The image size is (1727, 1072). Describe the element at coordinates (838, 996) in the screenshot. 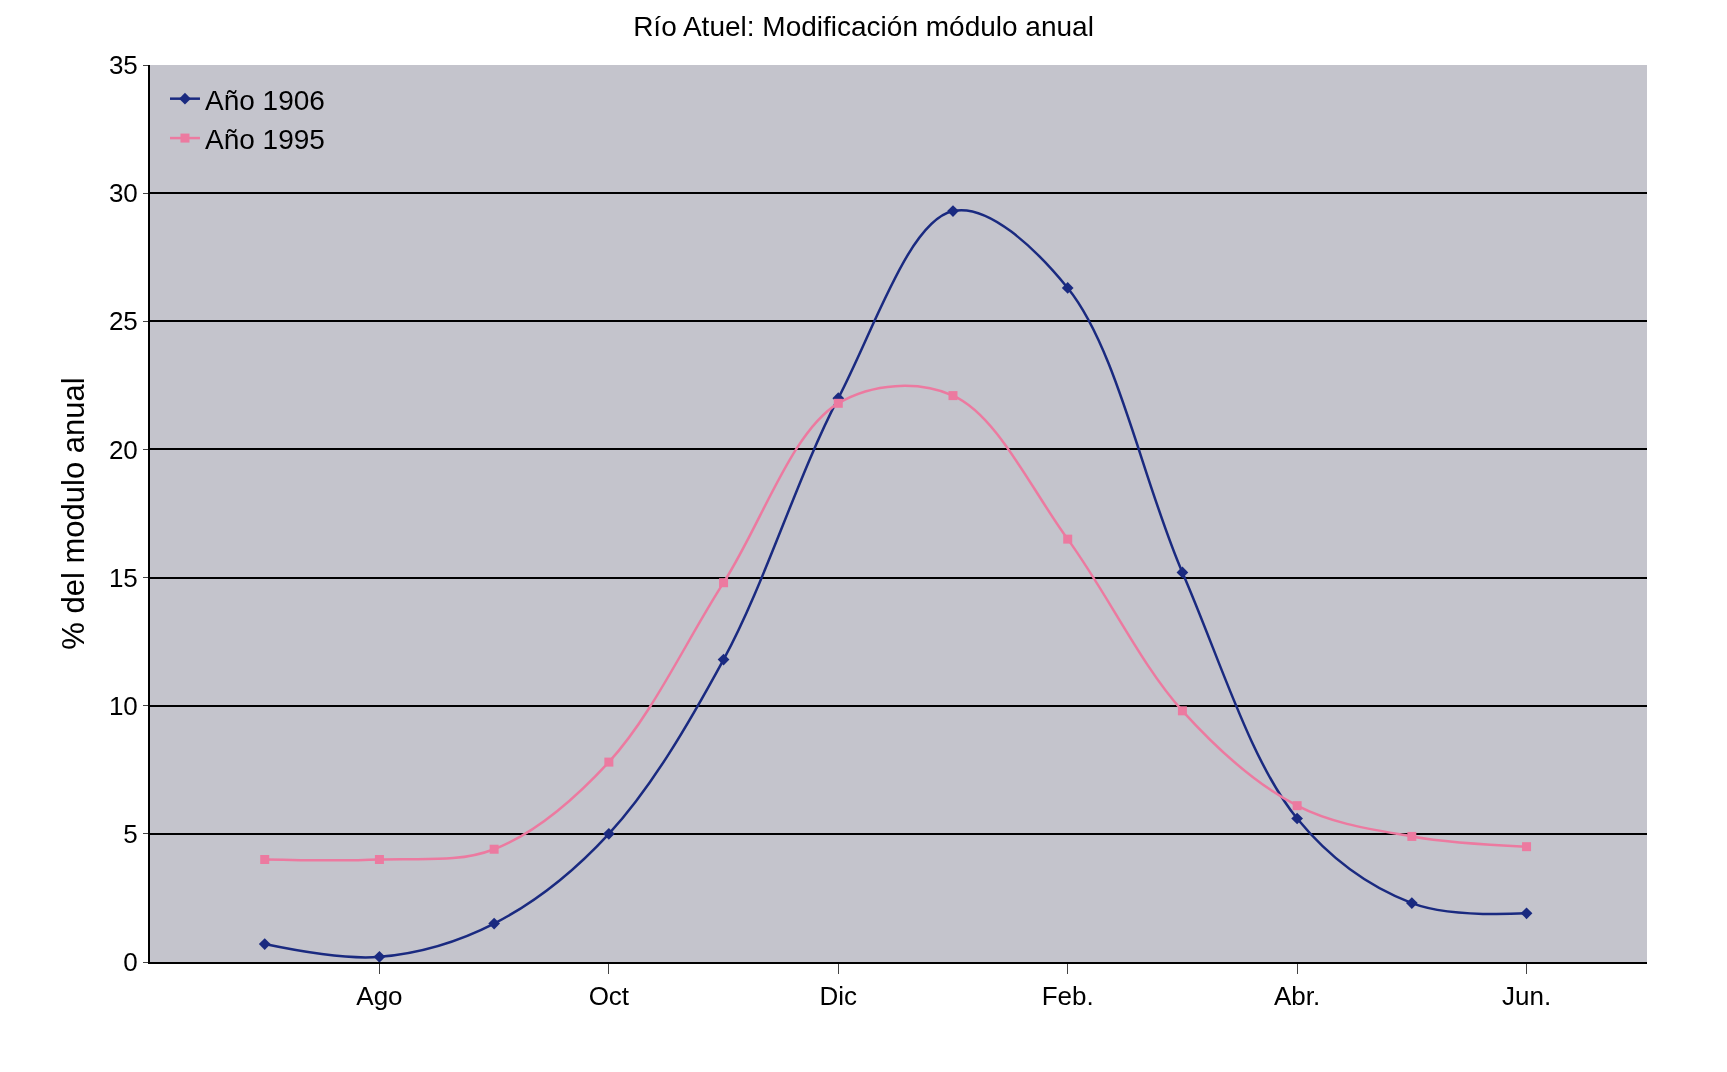

I see `x-tick-label: Dic` at that location.